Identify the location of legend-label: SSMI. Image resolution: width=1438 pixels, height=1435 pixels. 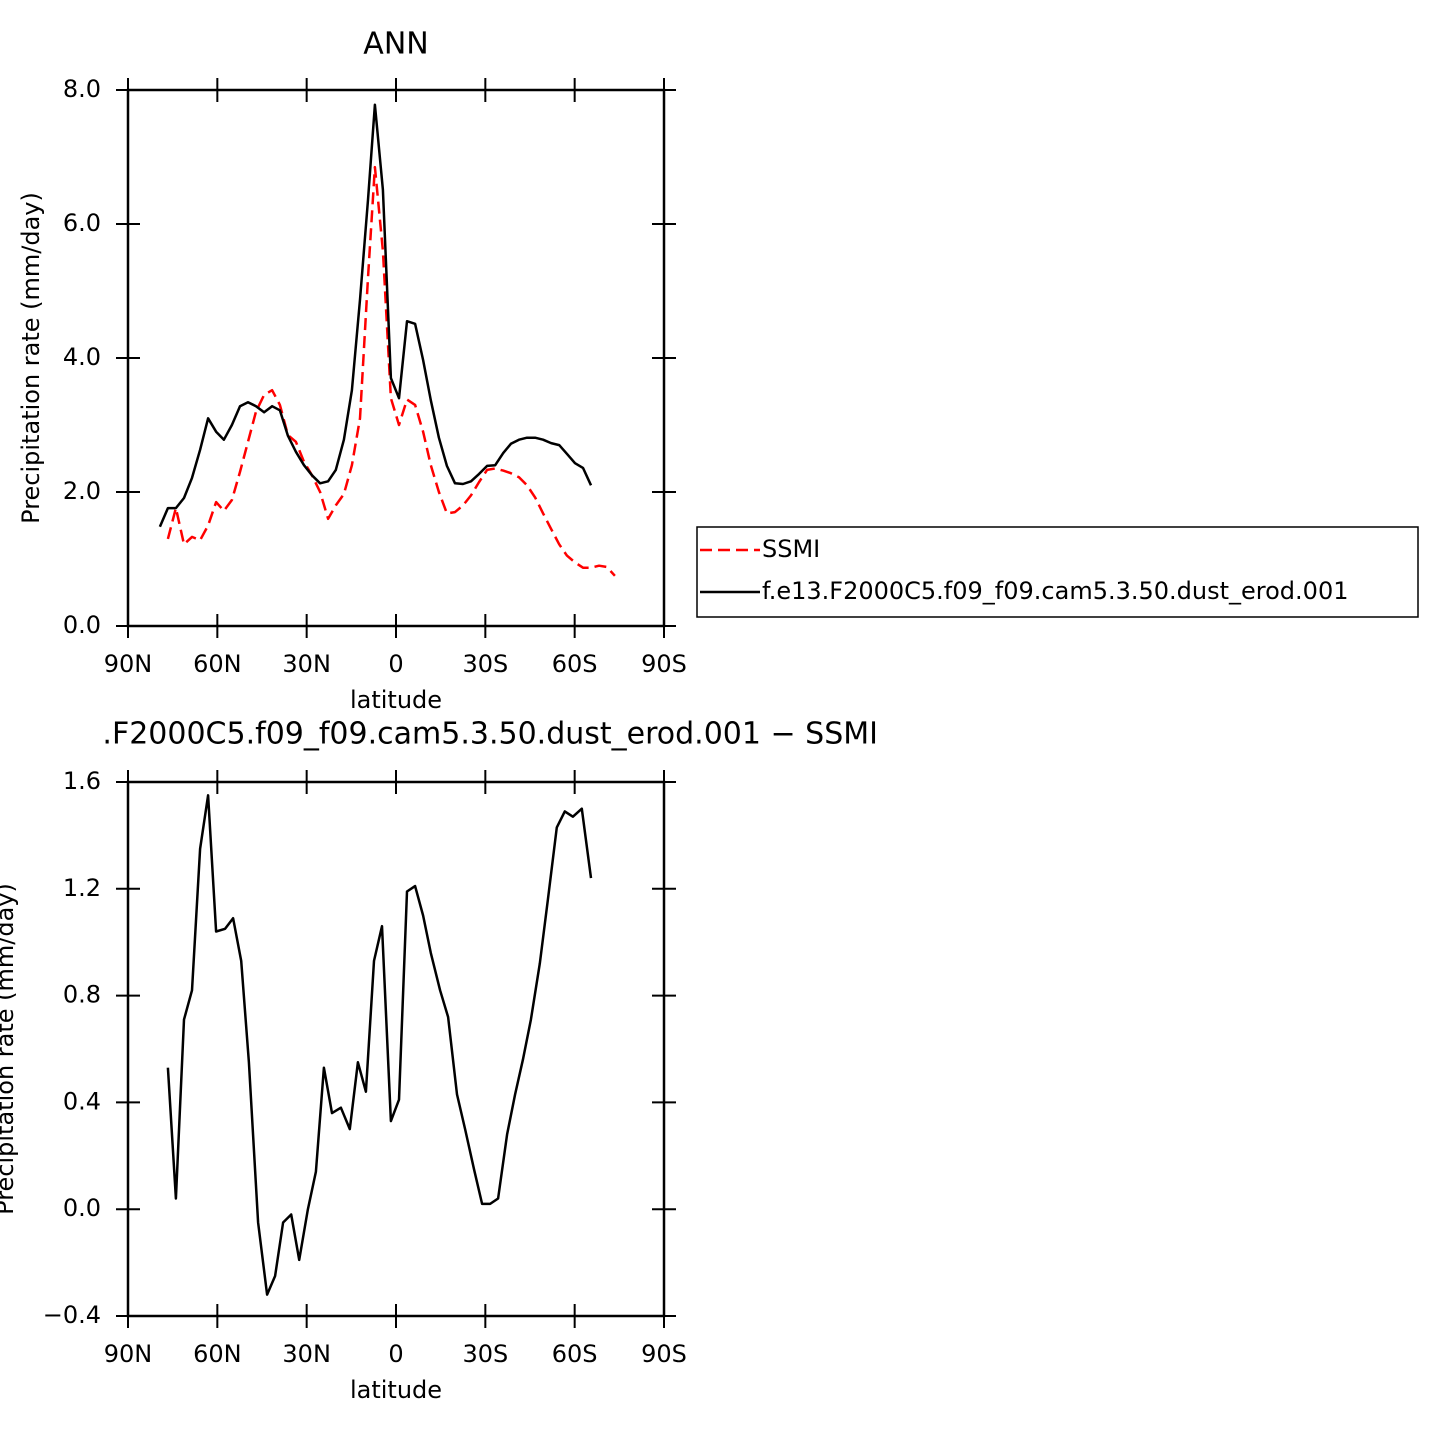
(791, 549).